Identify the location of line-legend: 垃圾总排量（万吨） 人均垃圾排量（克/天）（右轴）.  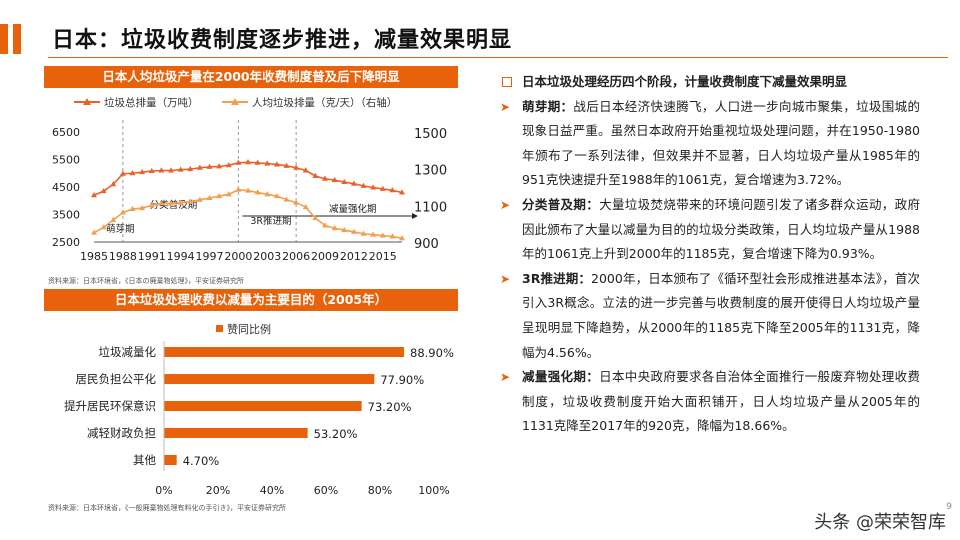
(235, 102).